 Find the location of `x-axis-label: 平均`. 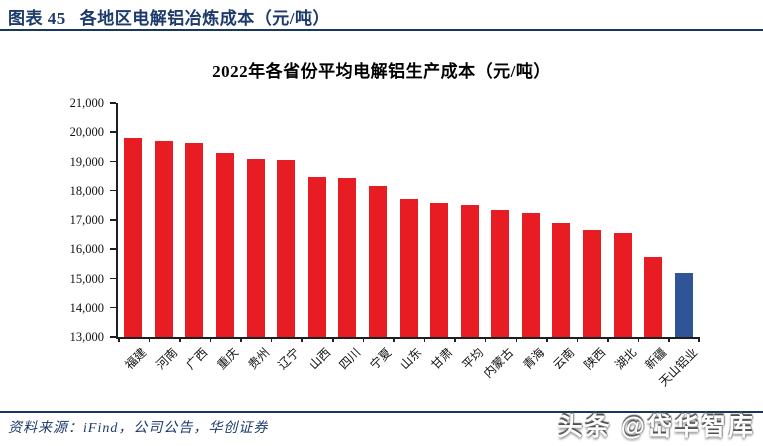

x-axis-label: 平均 is located at coordinates (472, 359).